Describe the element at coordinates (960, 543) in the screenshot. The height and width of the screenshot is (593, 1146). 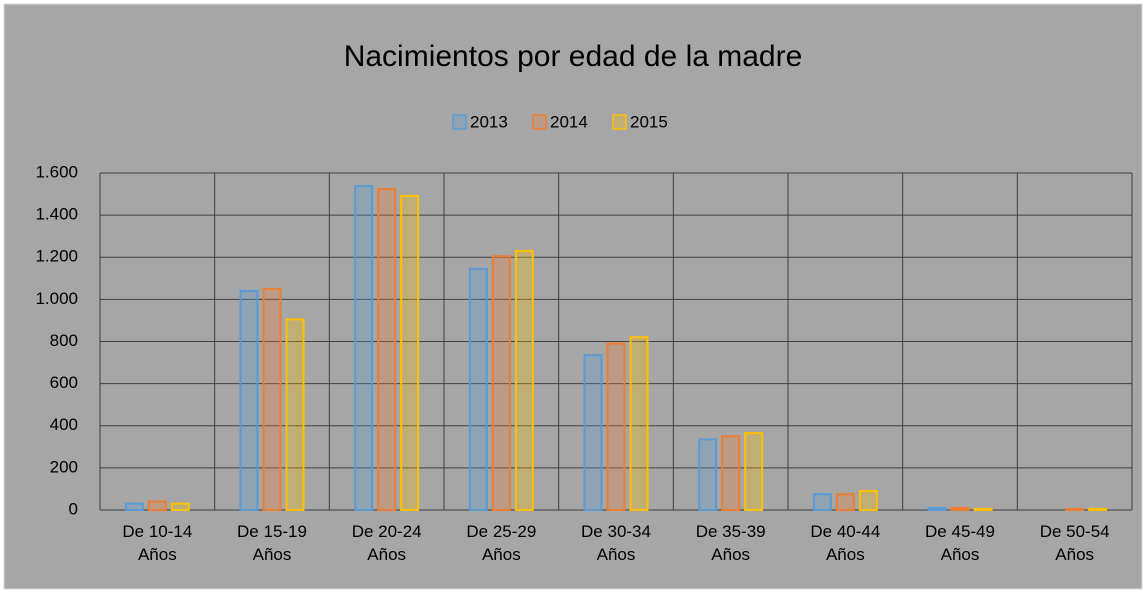
I see `x-tick-label: De 45-49 Años` at that location.